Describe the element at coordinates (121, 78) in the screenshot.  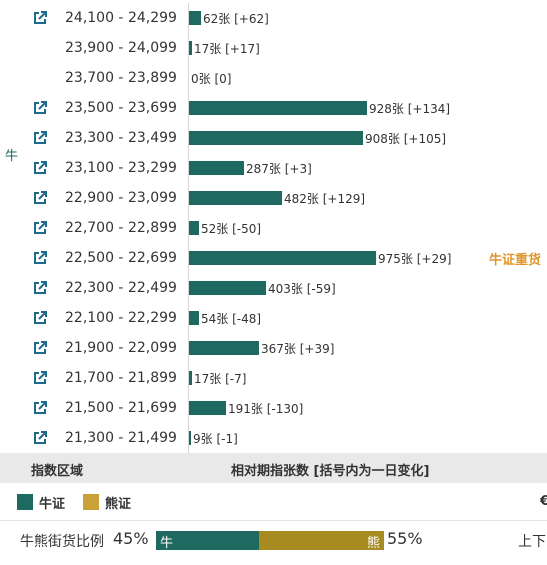
I see `range-label: 23,700 - 23,899` at that location.